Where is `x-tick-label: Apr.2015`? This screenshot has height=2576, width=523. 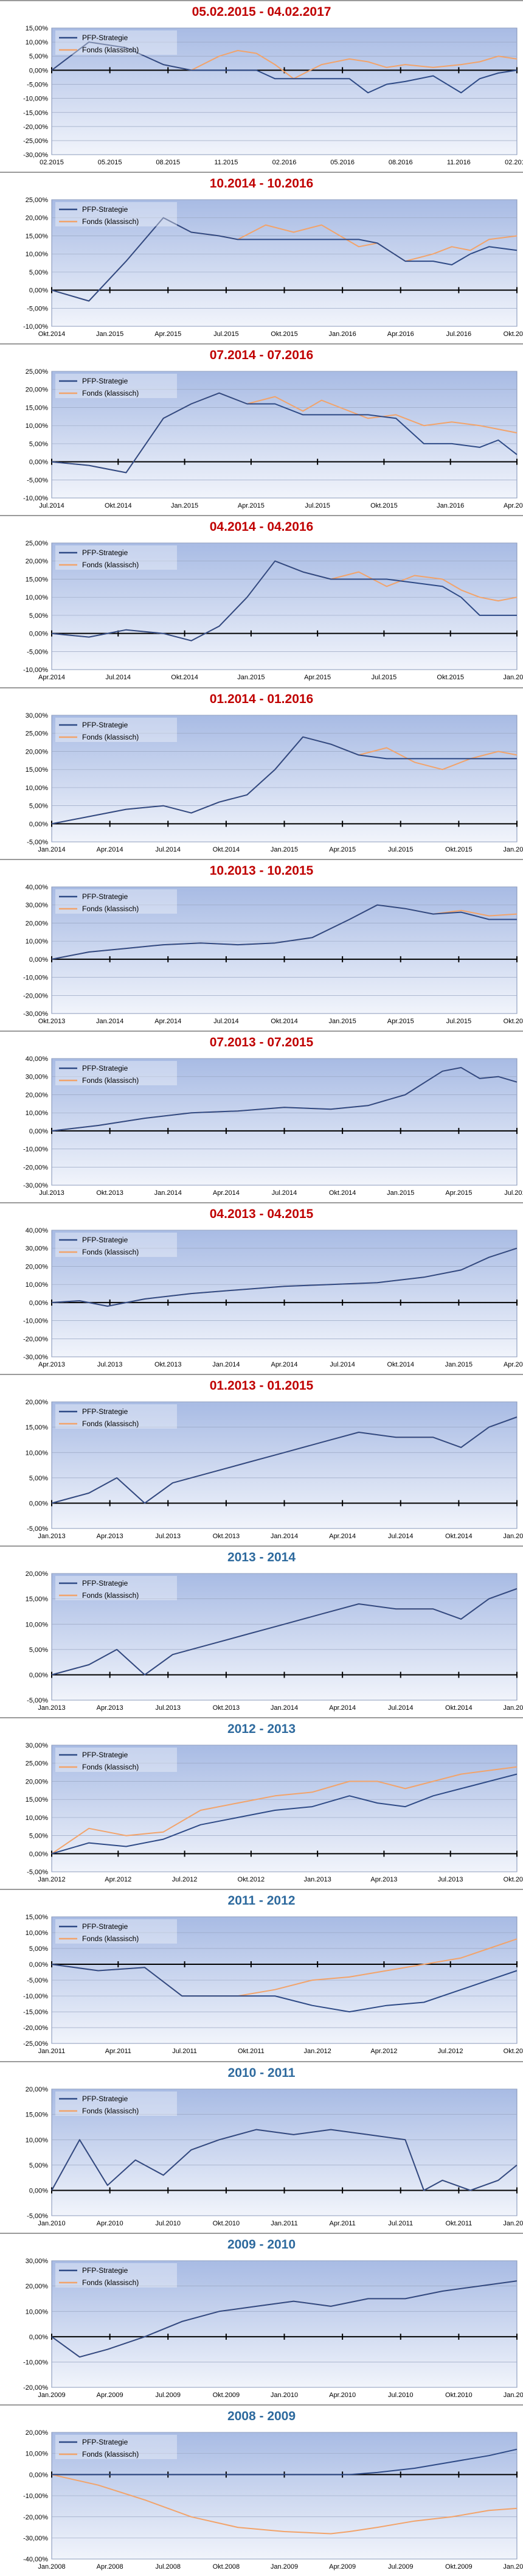
x-tick-label: Apr.2015 is located at coordinates (459, 1193).